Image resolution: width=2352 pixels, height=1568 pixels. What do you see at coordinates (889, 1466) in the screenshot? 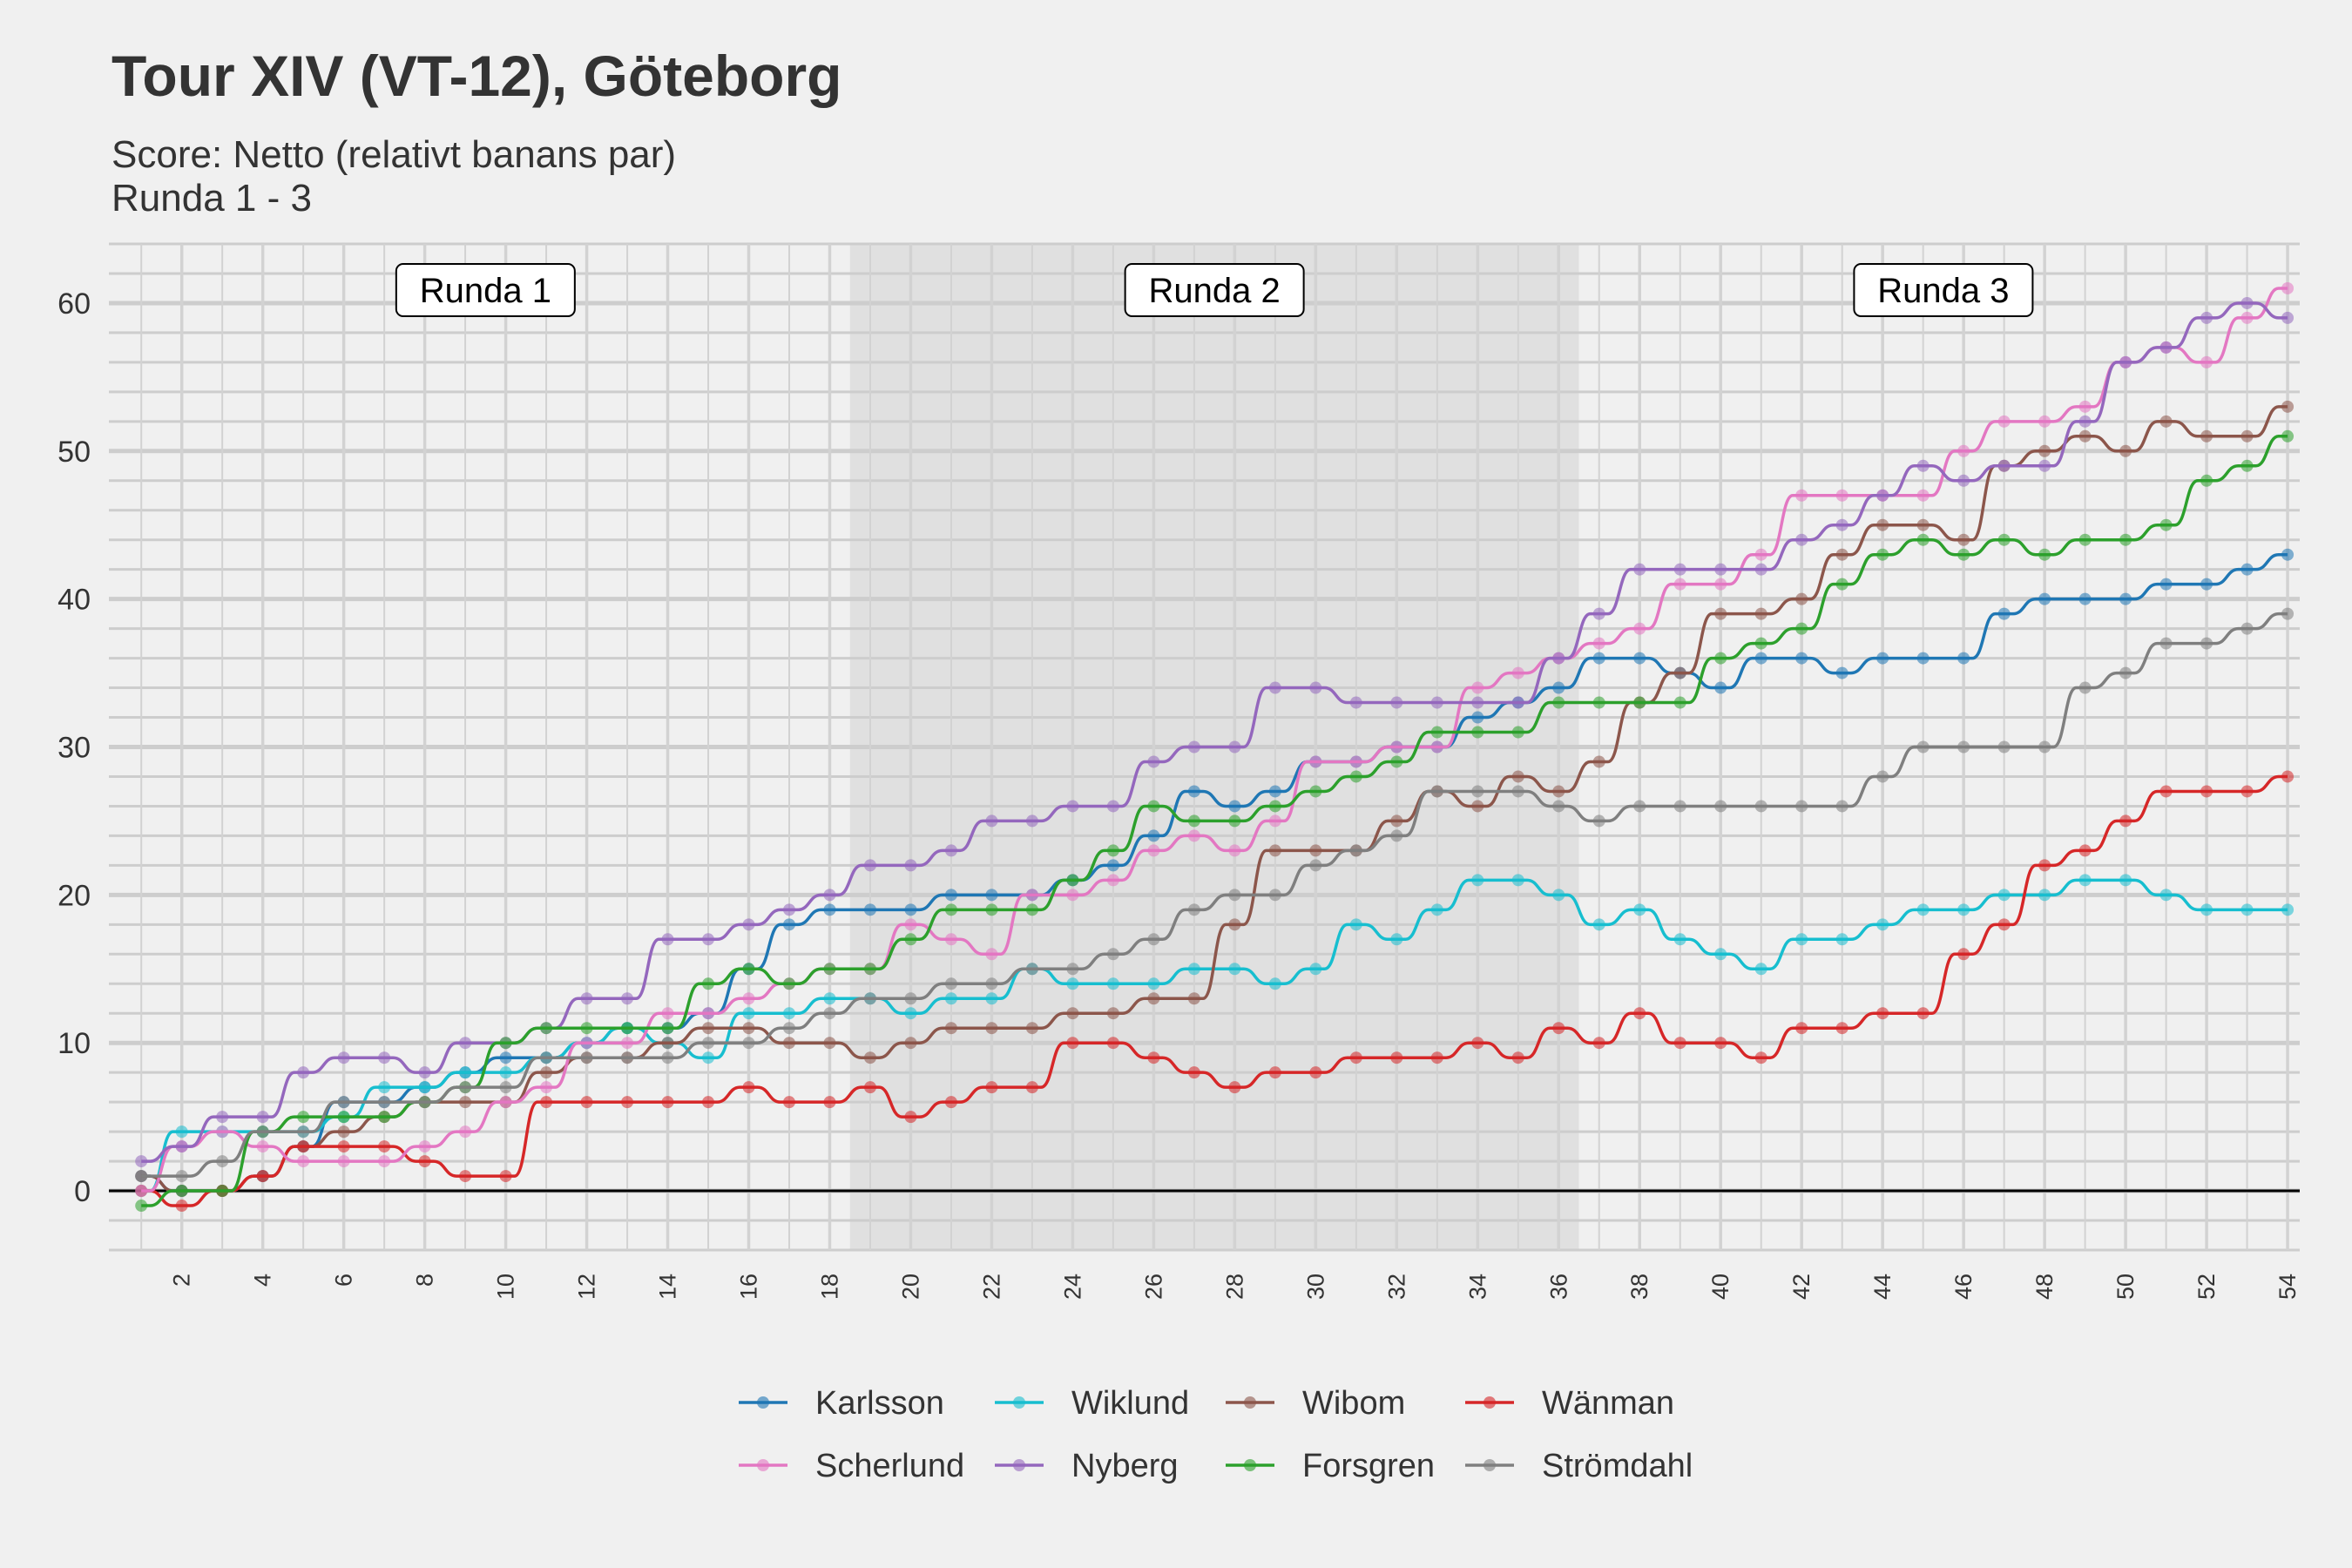
I see `legend-label: Scherlund` at bounding box center [889, 1466].